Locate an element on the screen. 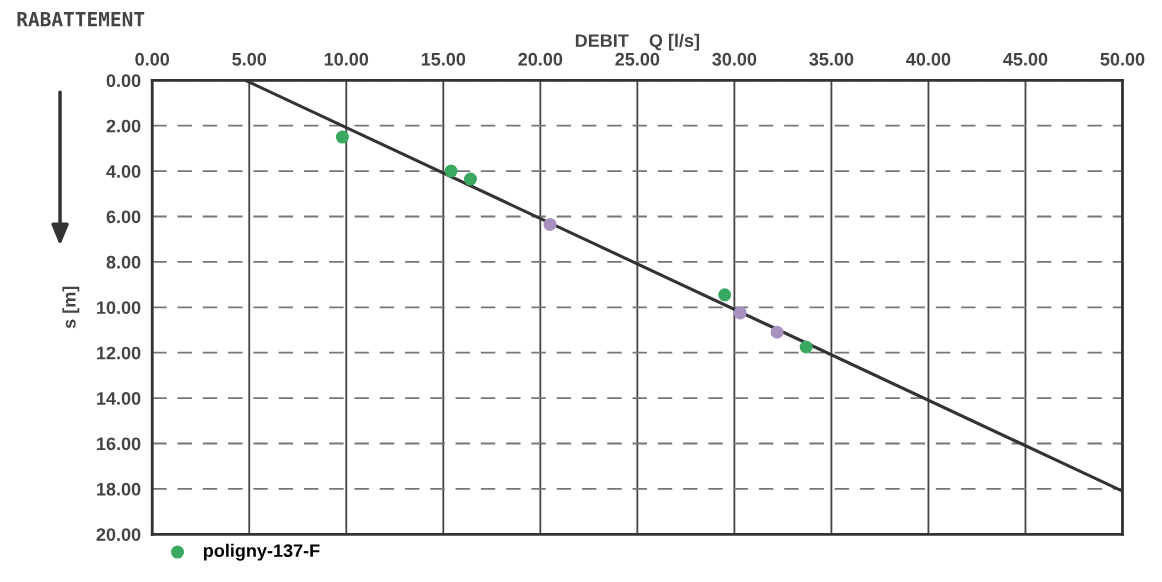  y-tick-label: 18.00 is located at coordinates (119, 489).